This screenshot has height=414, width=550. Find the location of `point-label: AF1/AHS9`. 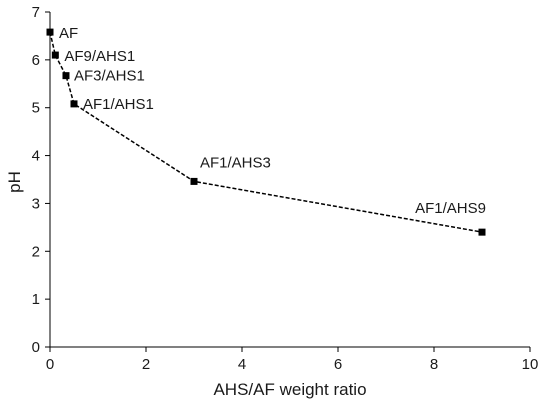

point-label: AF1/AHS9 is located at coordinates (450, 208).